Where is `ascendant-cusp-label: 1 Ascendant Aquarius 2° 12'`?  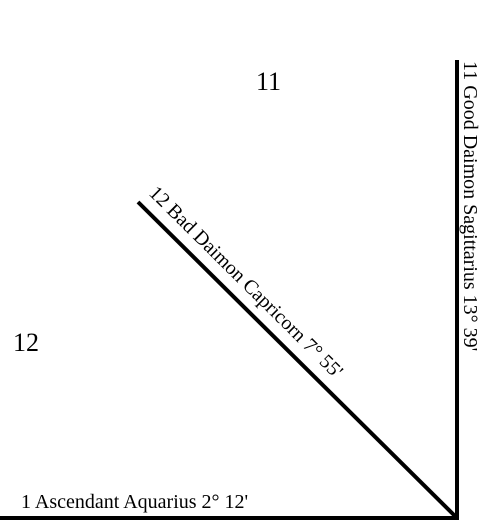
ascendant-cusp-label: 1 Ascendant Aquarius 2° 12' is located at coordinates (134, 502).